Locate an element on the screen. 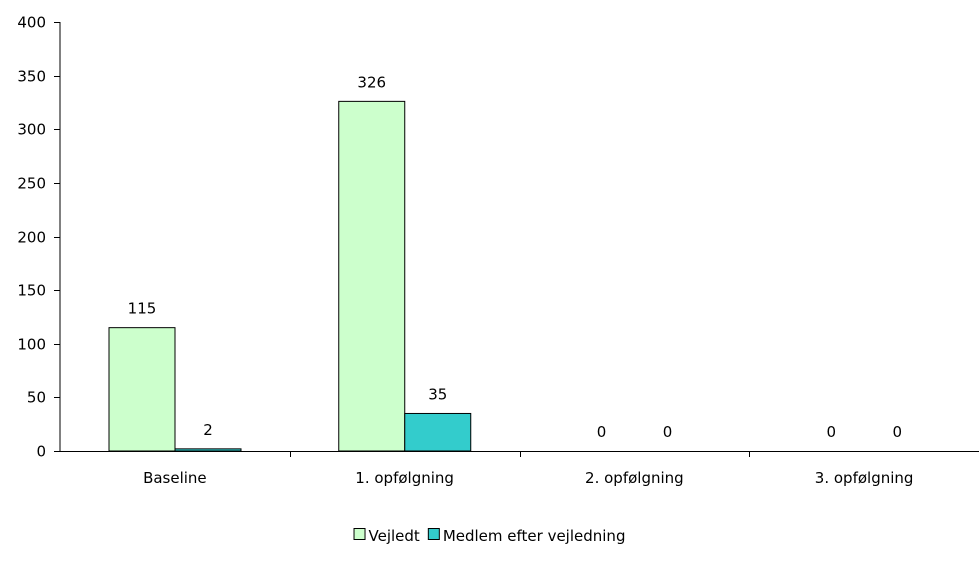 This screenshot has height=561, width=979. data-label: 115 is located at coordinates (142, 309).